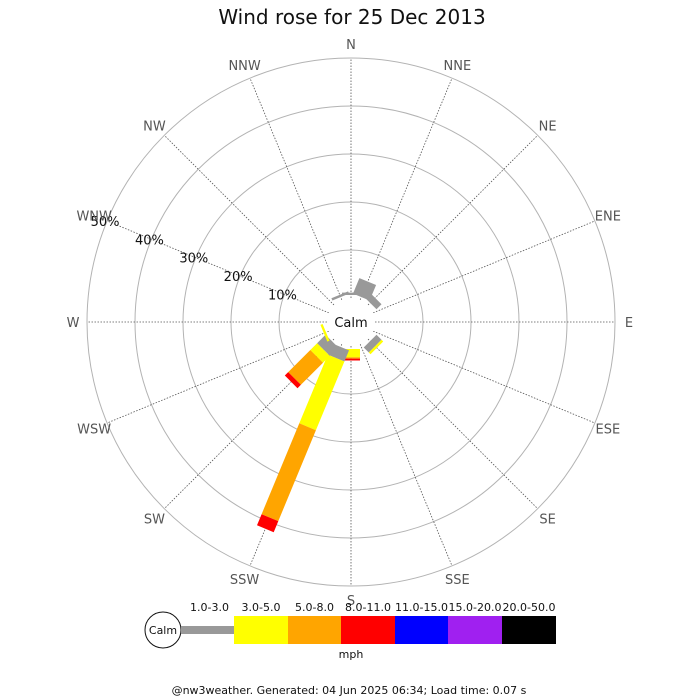 This screenshot has height=700, width=700. Describe the element at coordinates (163, 630) in the screenshot. I see `legend-calm-label: Calm` at that location.